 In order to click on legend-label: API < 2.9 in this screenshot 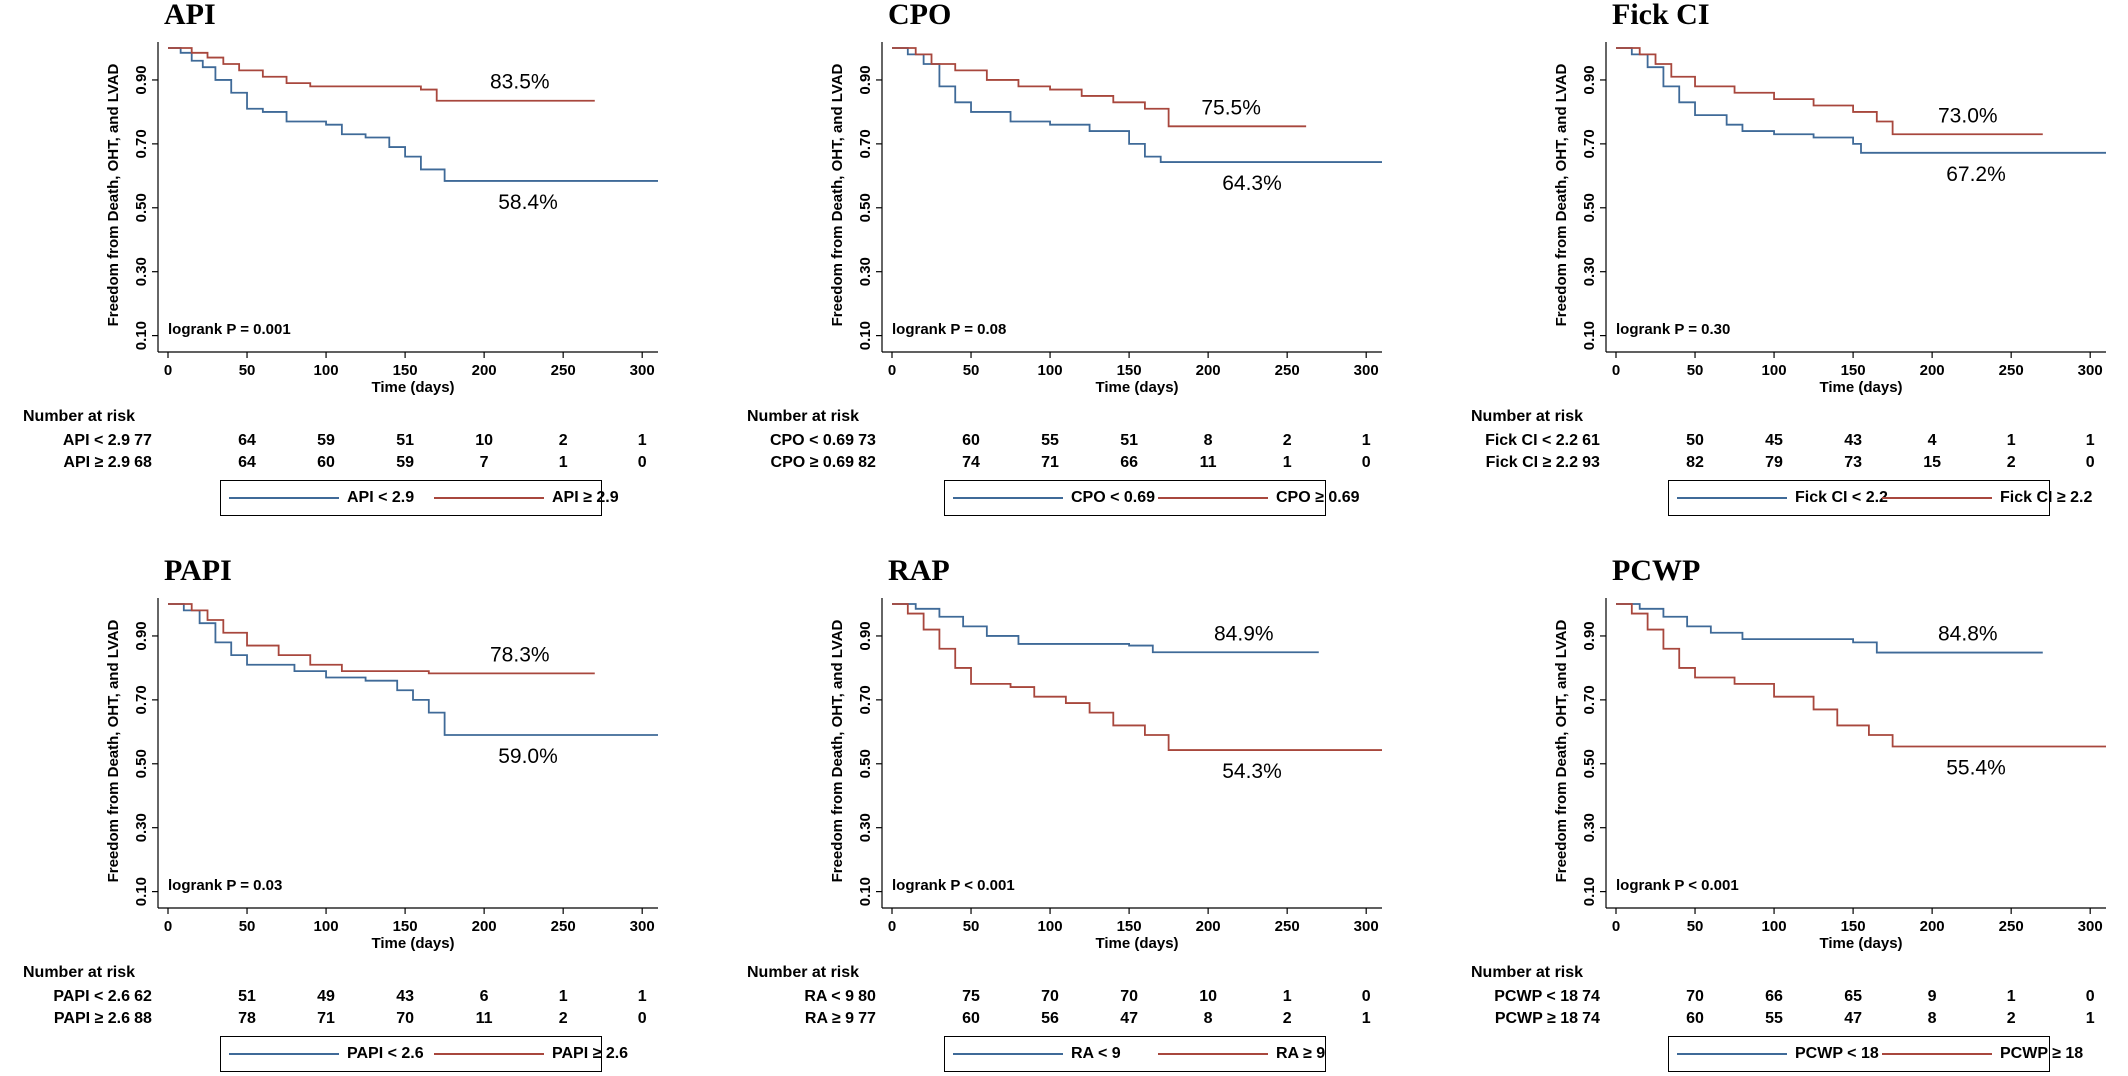, I will do `click(381, 497)`.